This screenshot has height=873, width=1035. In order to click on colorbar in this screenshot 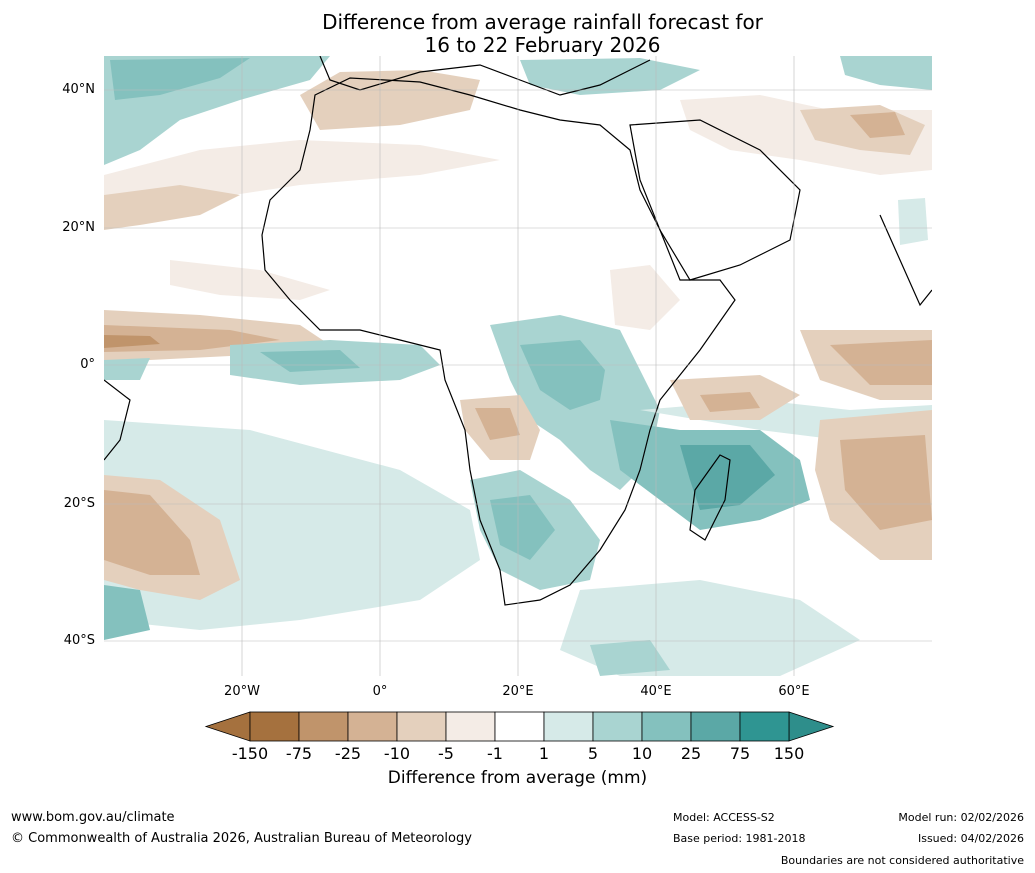, I will do `click(519, 726)`.